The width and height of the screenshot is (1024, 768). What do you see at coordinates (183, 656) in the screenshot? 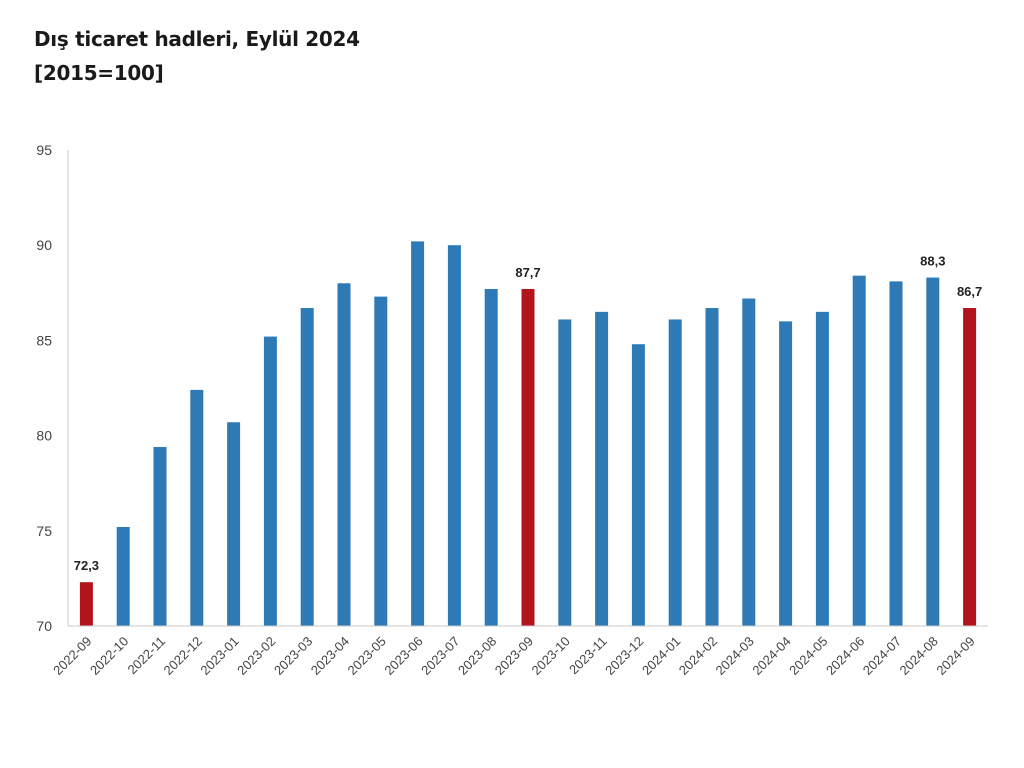
I see `x-tick-label: 2022-12` at bounding box center [183, 656].